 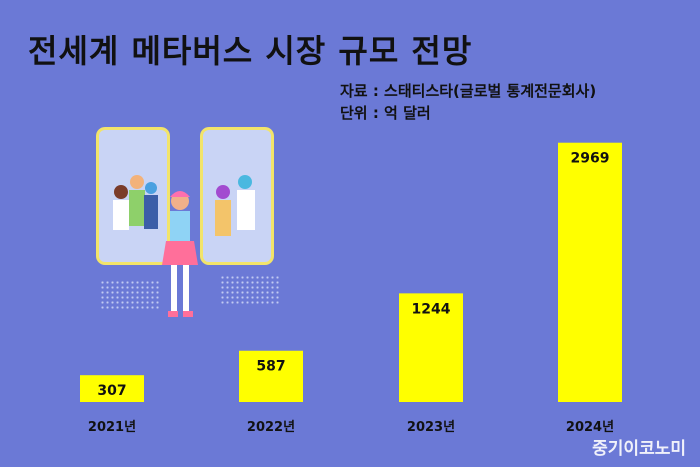 I want to click on x-tick-label-2: 2022년, so click(x=271, y=427).